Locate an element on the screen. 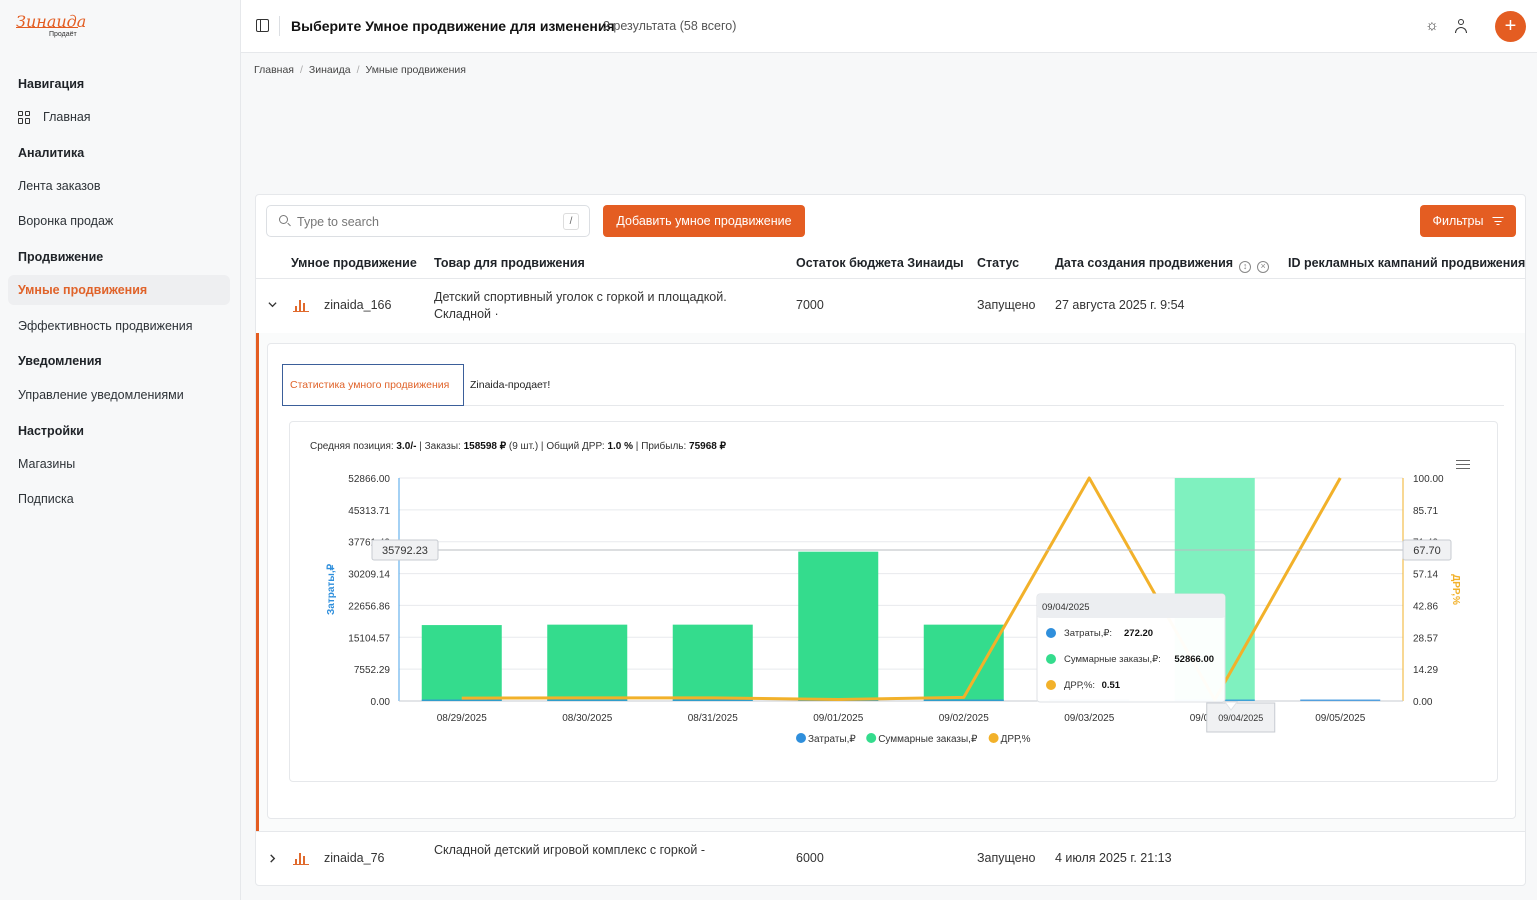 The image size is (1537, 900). crosshair-right-value: 67.70 is located at coordinates (1427, 551).